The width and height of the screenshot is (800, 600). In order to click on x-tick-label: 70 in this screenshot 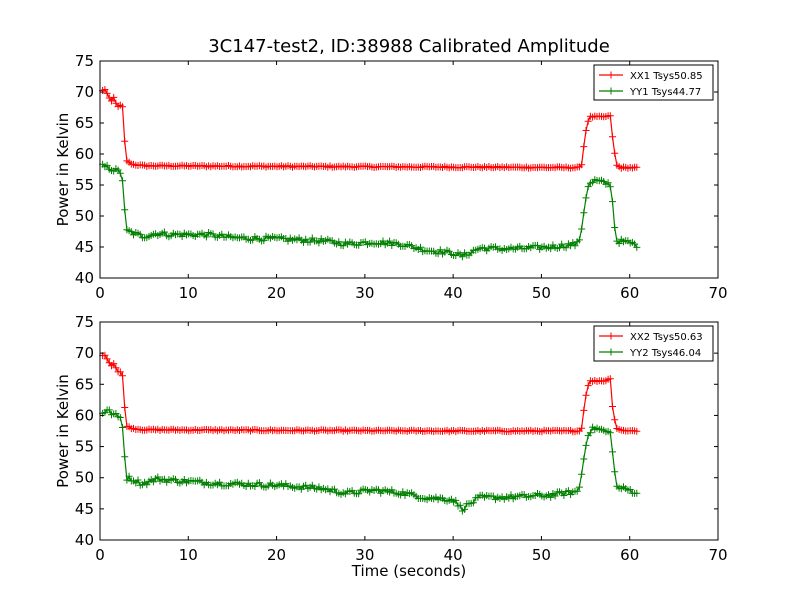, I will do `click(717, 555)`.